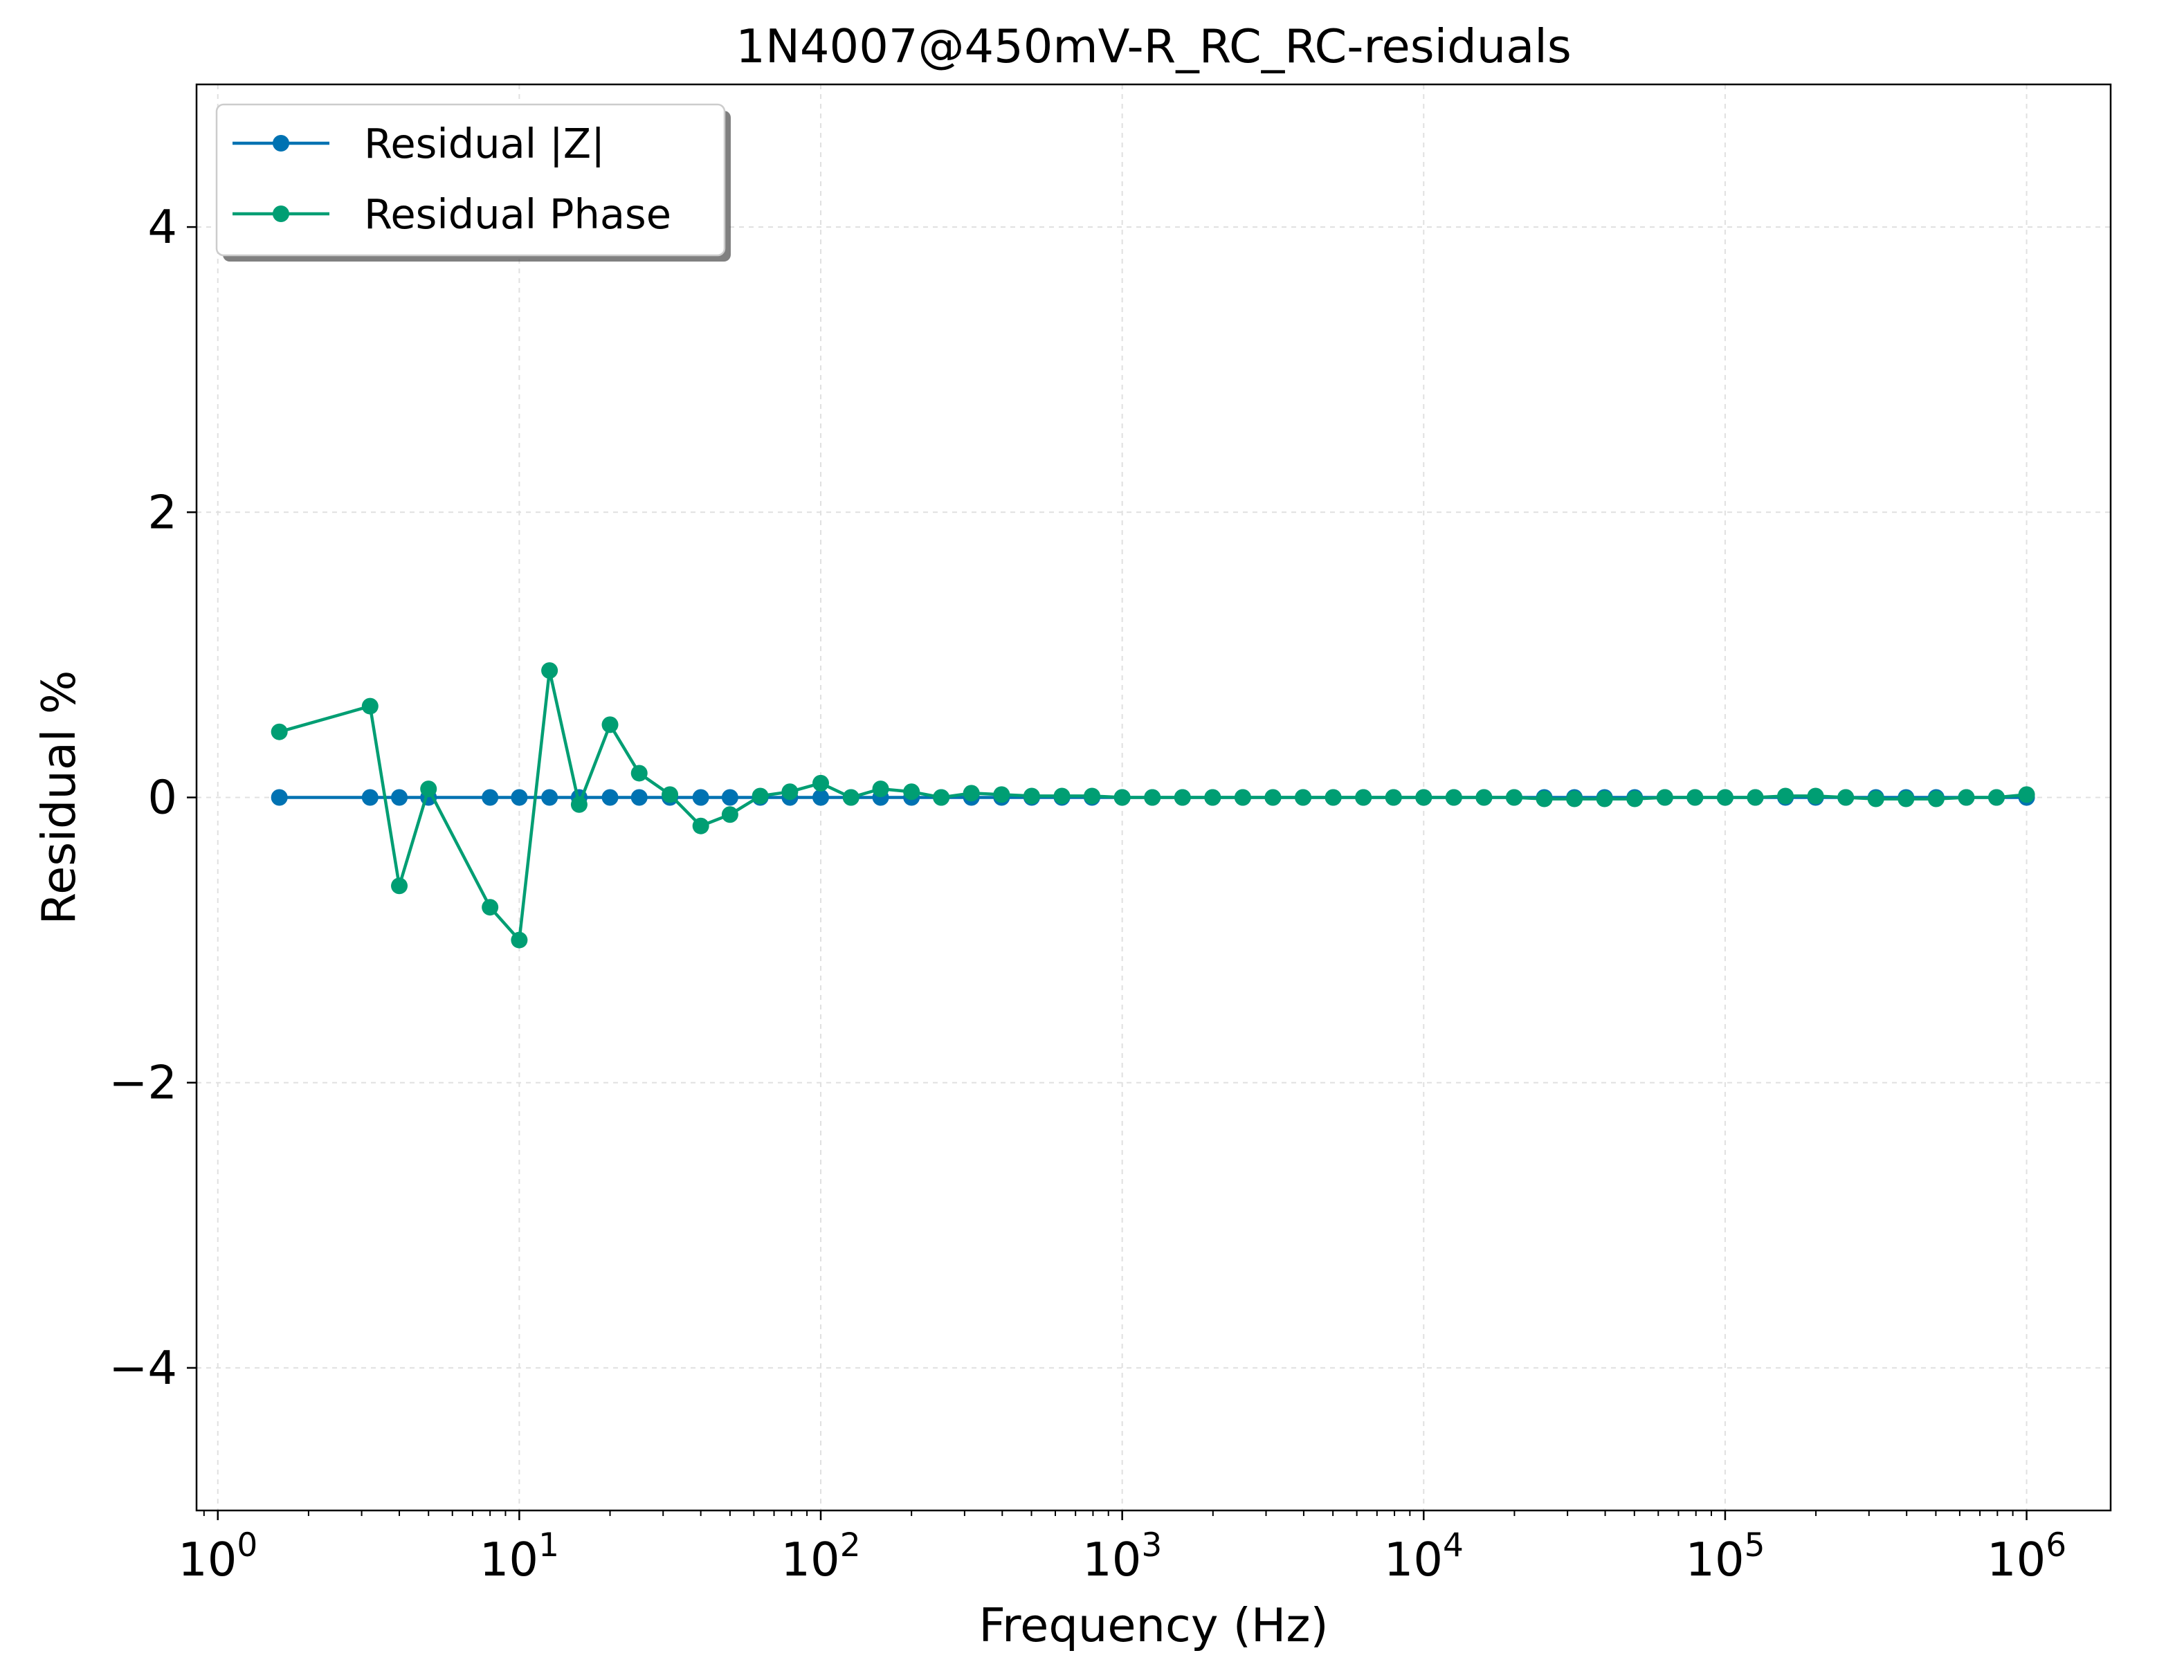 Image resolution: width=2184 pixels, height=1680 pixels. I want to click on x-tick-label: 10², so click(821, 1556).